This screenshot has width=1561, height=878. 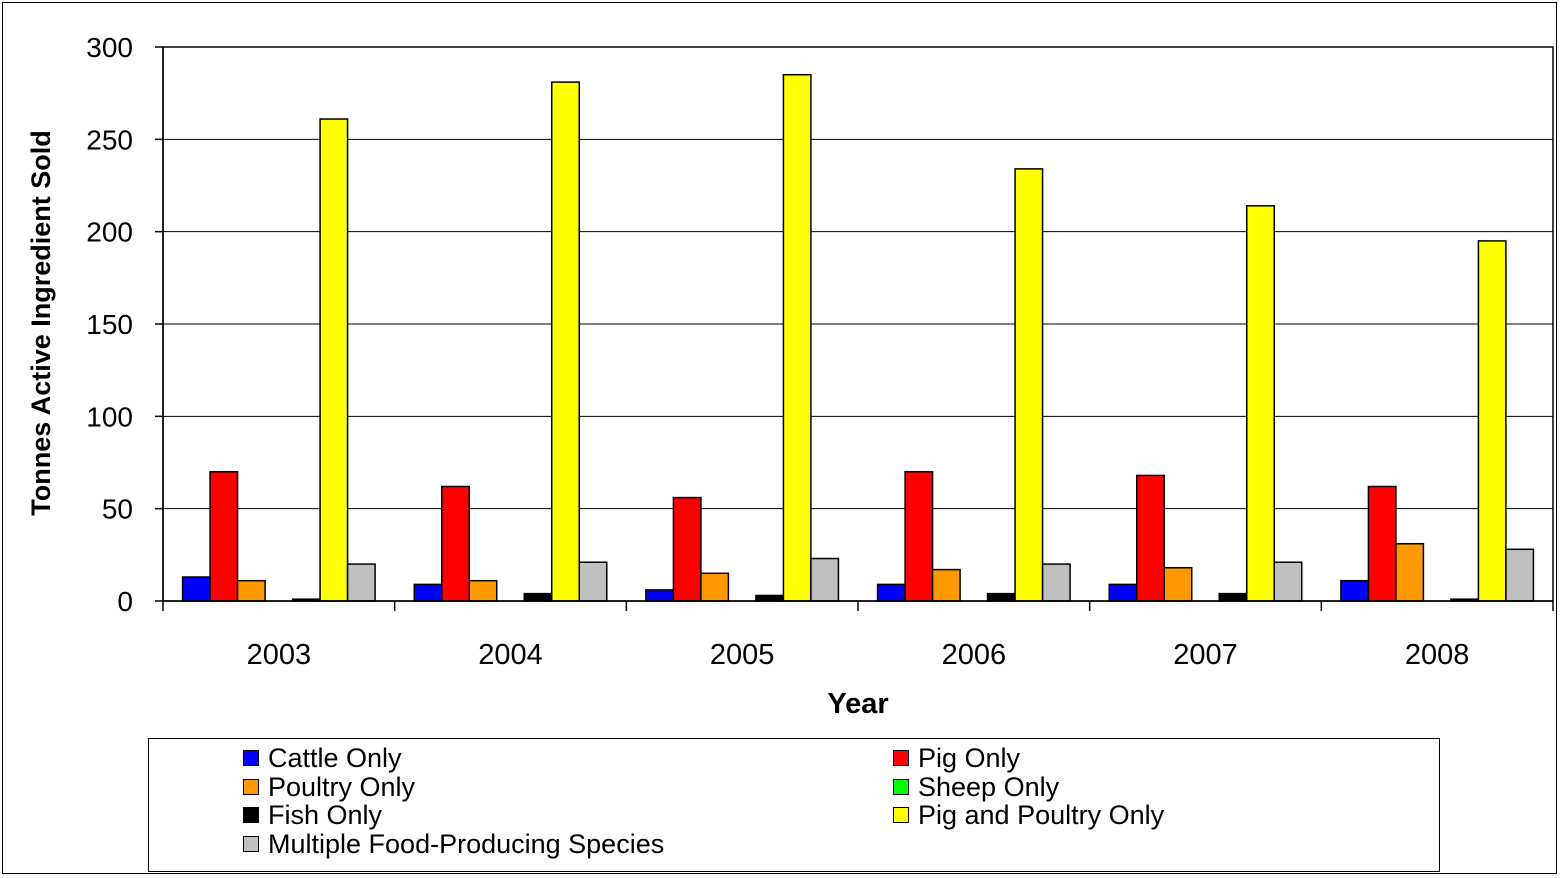 I want to click on legend-label: Fish Only, so click(x=325, y=815).